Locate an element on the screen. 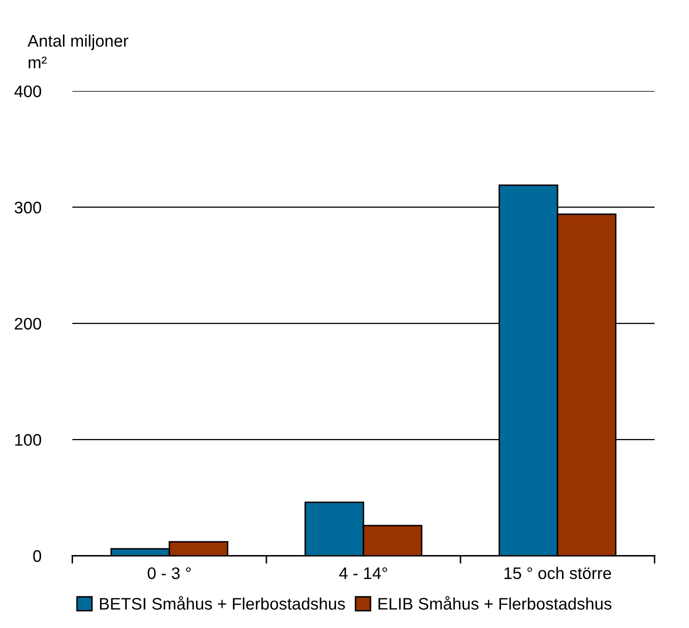 This screenshot has height=628, width=689. x-tick-label: 4 - 14° is located at coordinates (363, 573).